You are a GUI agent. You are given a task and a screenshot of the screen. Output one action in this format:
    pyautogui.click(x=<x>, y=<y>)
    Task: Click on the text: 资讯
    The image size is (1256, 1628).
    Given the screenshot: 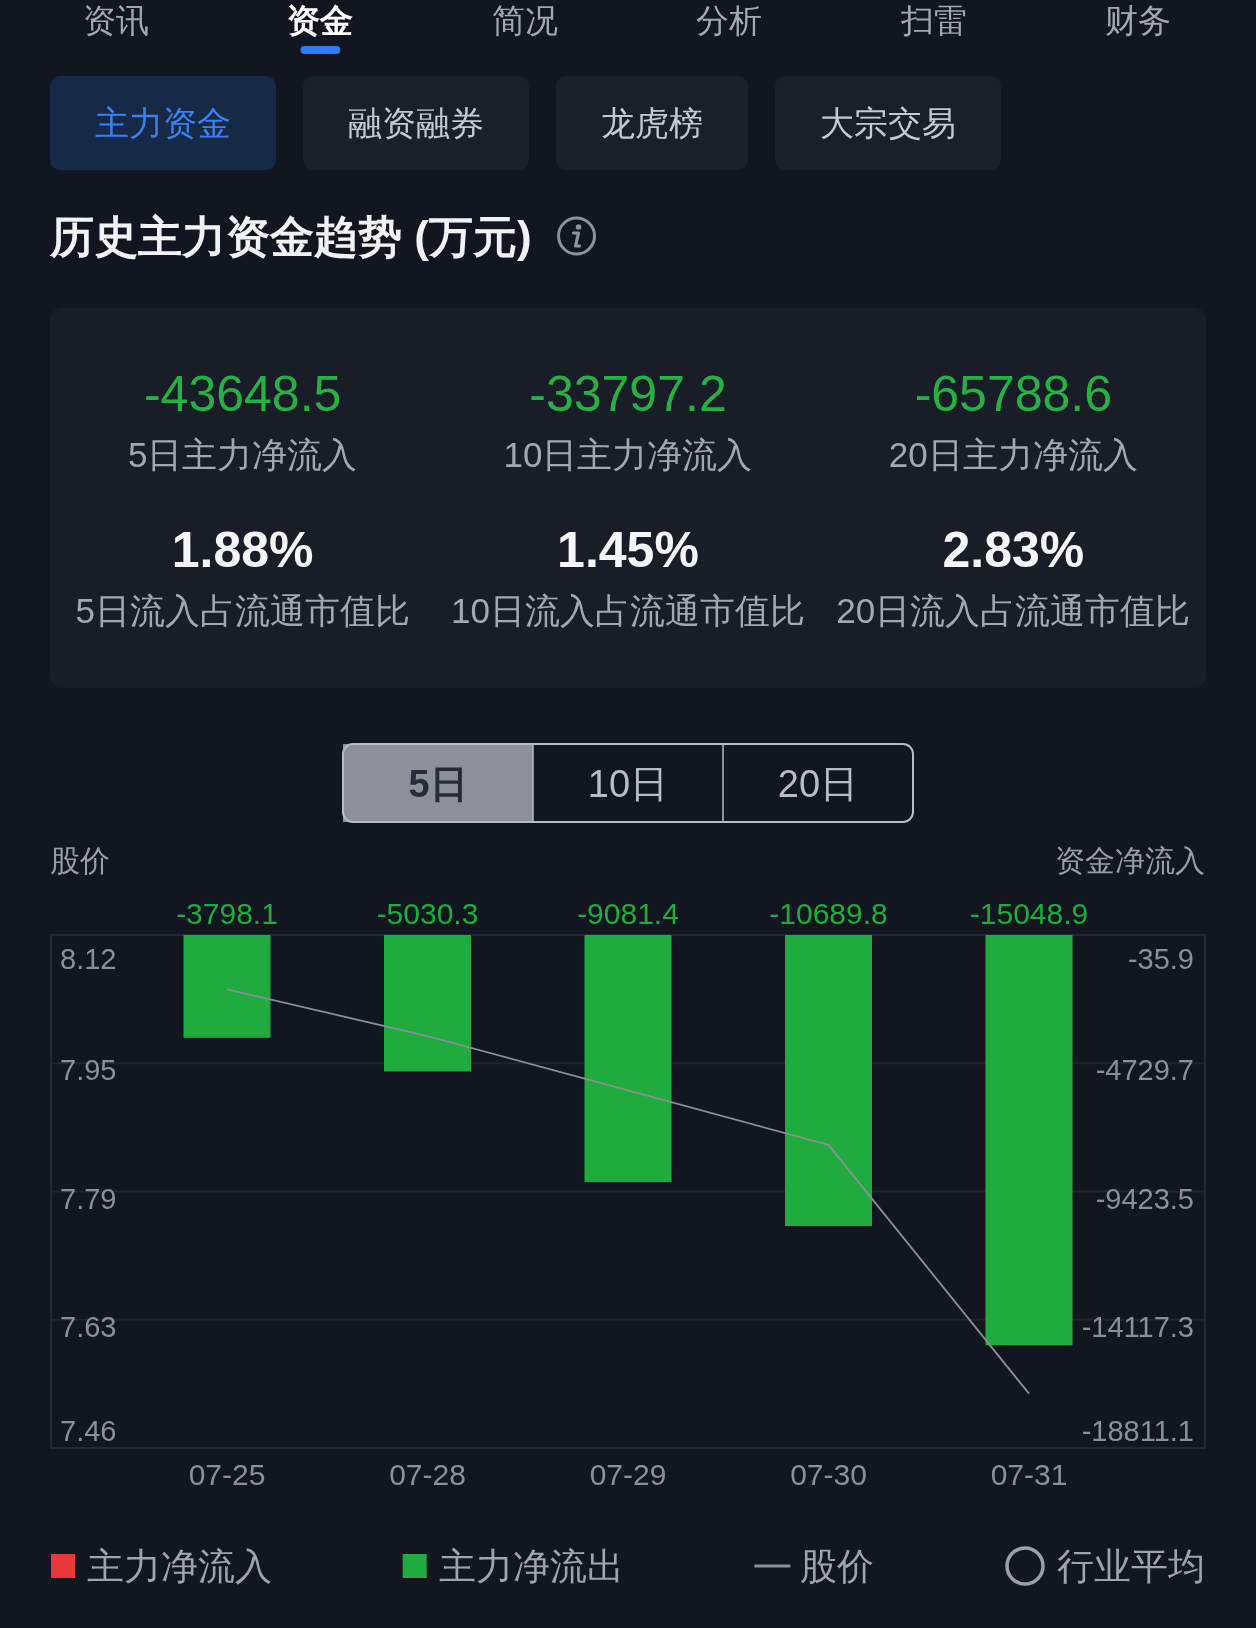 What is the action you would take?
    pyautogui.click(x=116, y=20)
    